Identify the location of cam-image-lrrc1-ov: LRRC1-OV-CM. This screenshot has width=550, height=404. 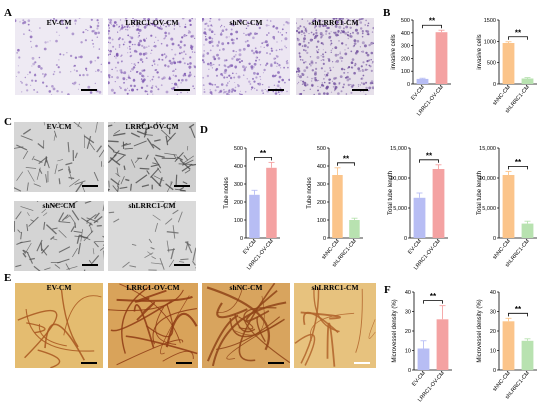
(153, 325).